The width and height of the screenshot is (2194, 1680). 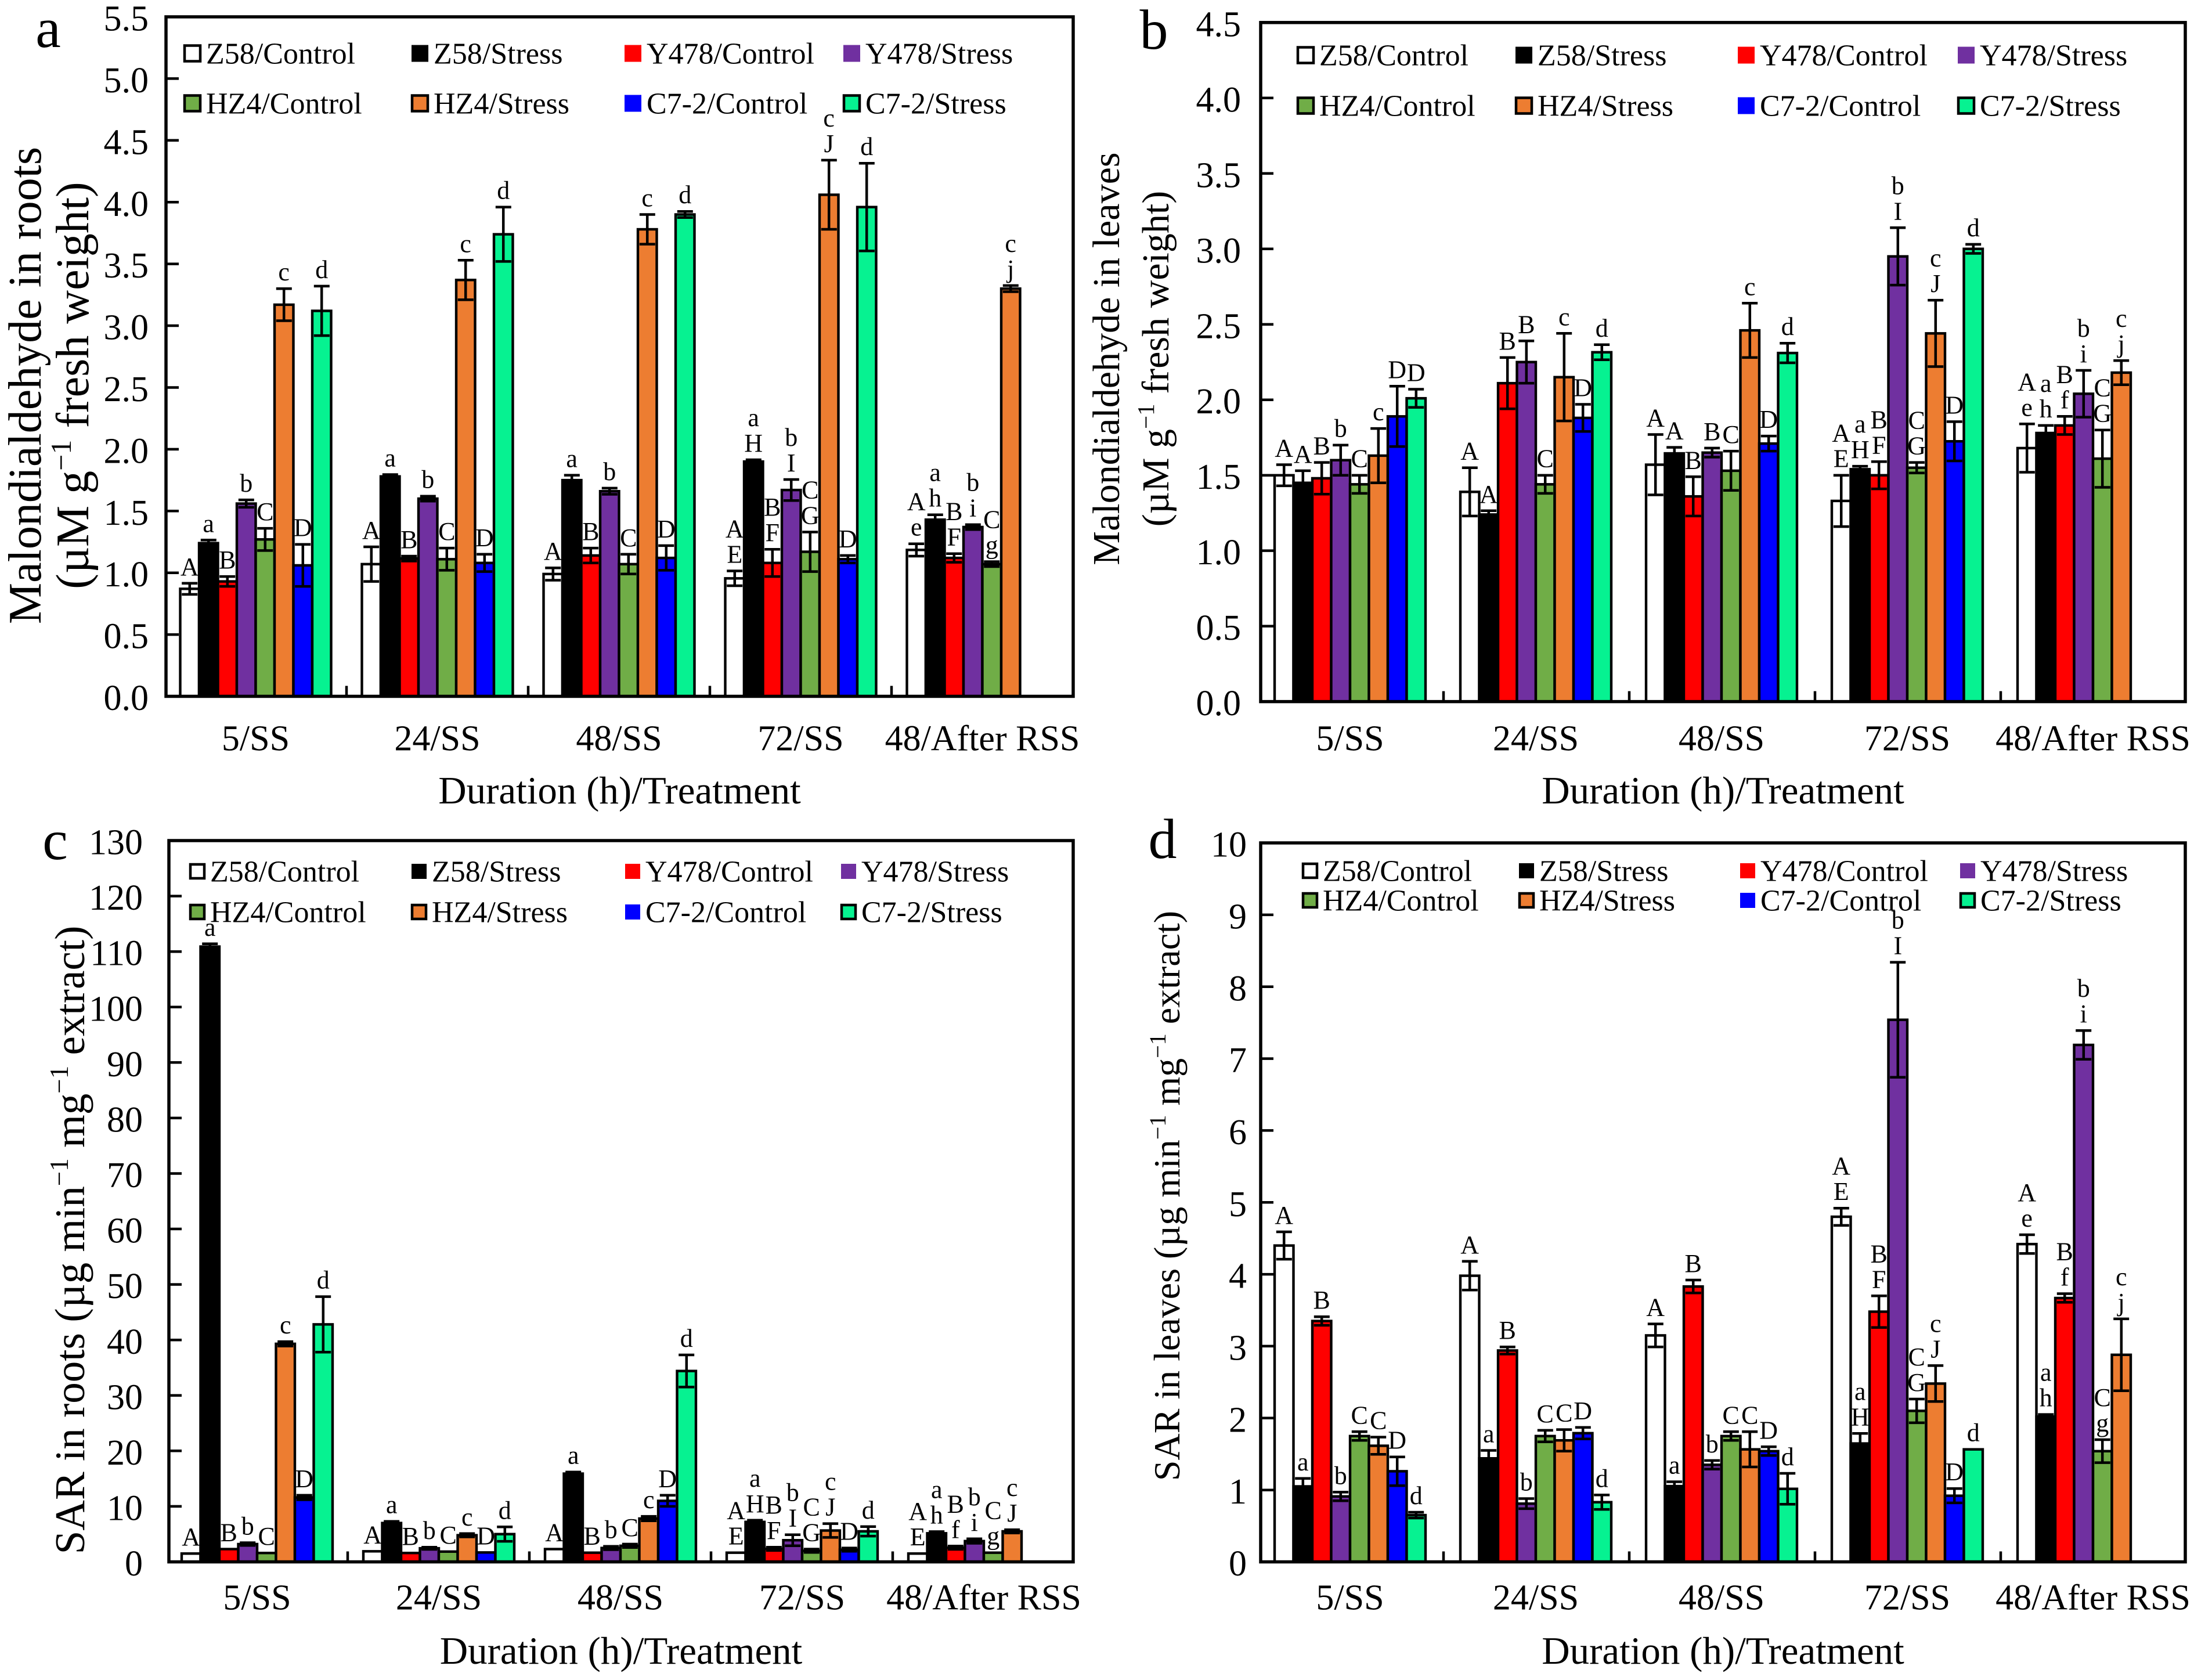 What do you see at coordinates (1397, 871) in the screenshot?
I see `svg-text: Z58/Control` at bounding box center [1397, 871].